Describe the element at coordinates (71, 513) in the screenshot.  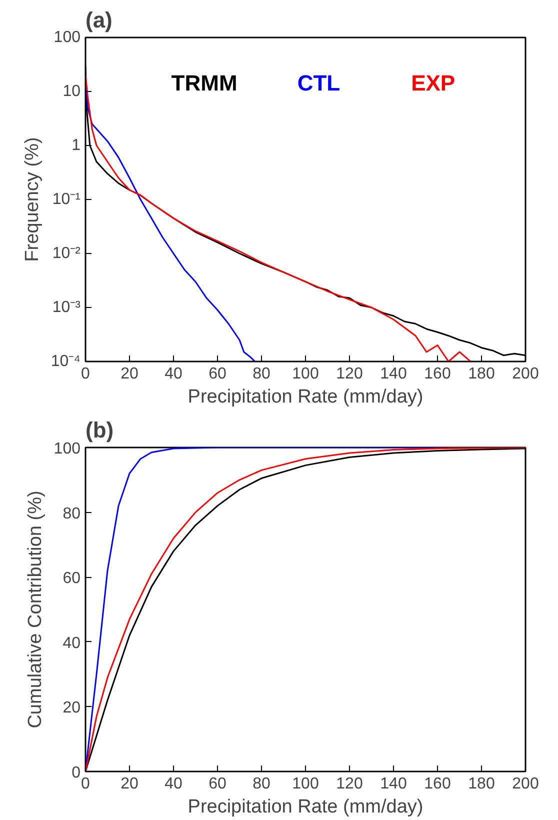
I see `y-tick-label: 80` at that location.